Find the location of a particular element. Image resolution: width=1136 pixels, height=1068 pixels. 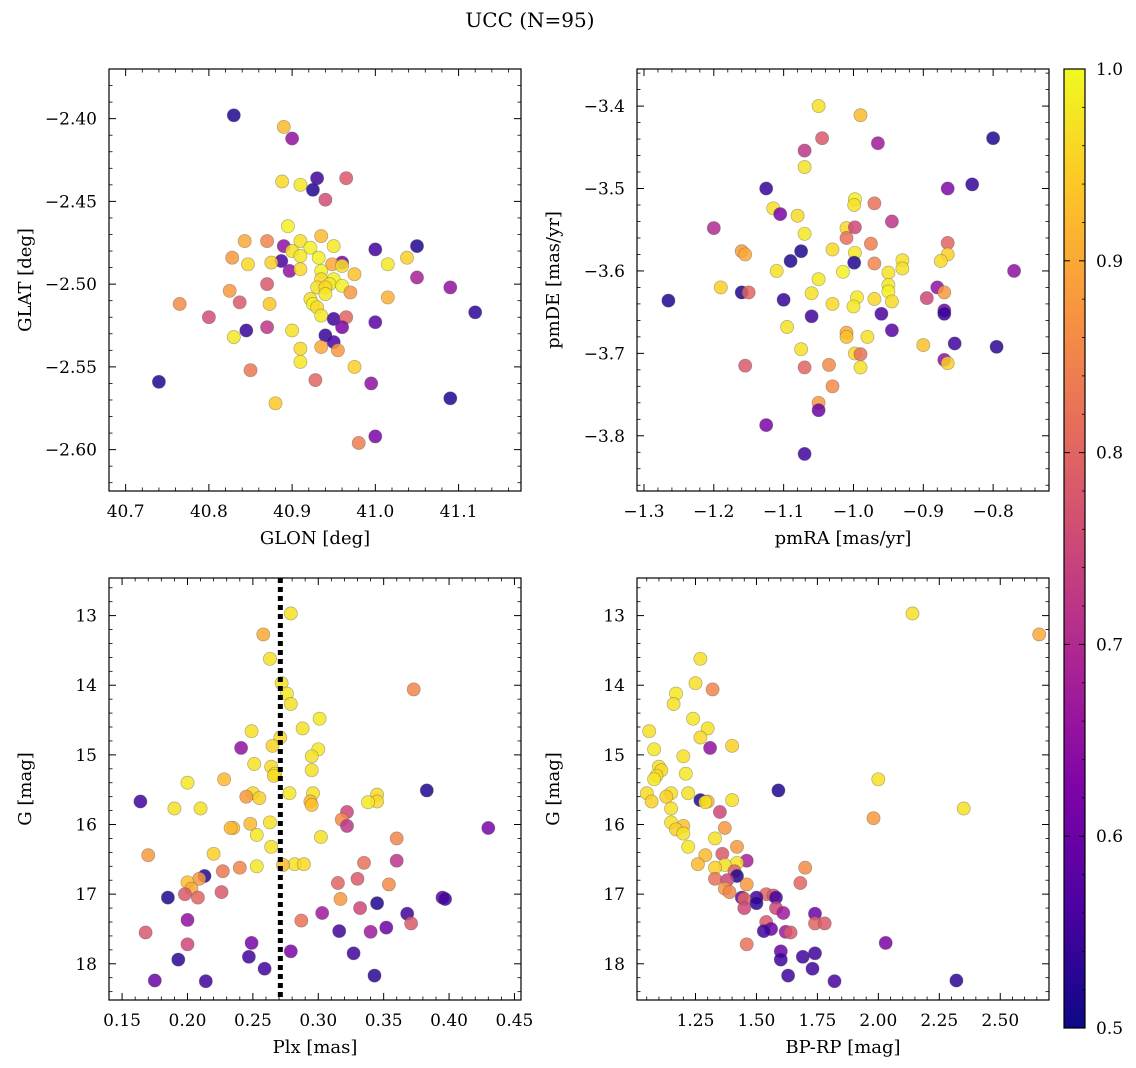

y-tick-label: −3.5 is located at coordinates (604, 190).